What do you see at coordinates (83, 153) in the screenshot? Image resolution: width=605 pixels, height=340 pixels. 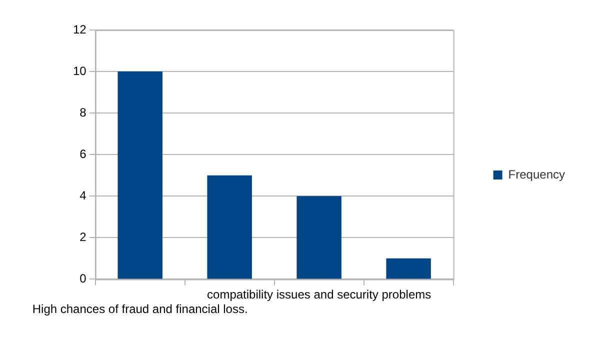 I see `y-tick-label: 6` at bounding box center [83, 153].